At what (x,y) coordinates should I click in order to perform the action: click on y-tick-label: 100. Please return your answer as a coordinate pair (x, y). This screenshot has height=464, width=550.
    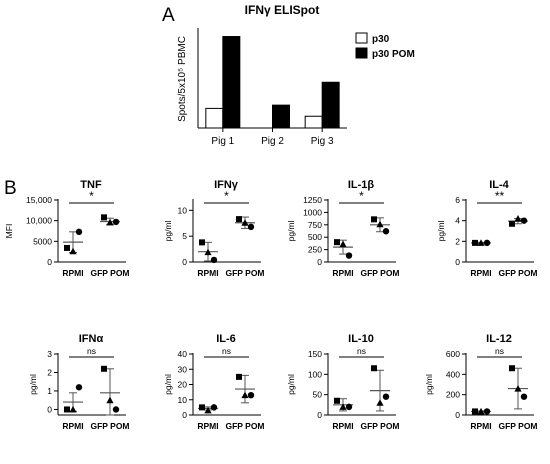
    Looking at the image, I should click on (315, 374).